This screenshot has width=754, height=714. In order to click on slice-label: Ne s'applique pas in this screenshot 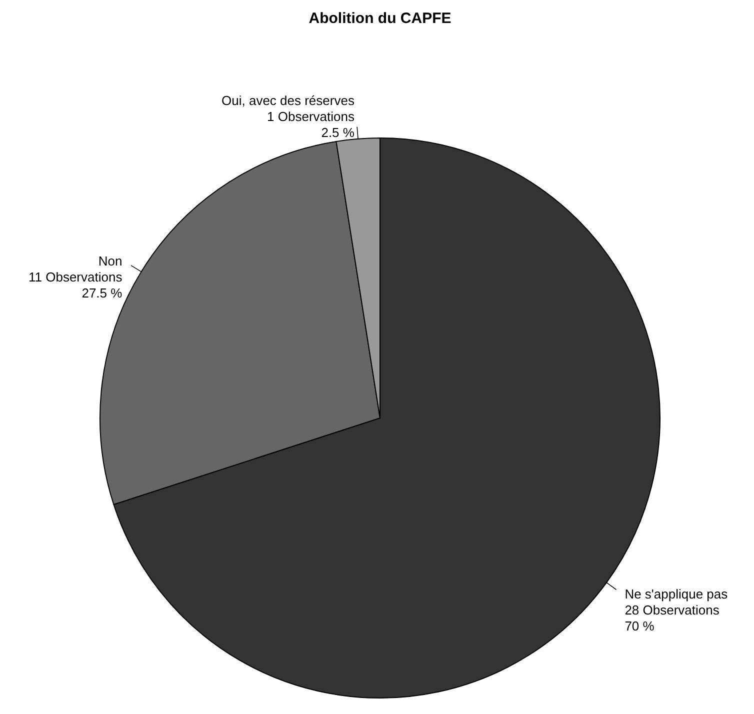, I will do `click(676, 594)`.